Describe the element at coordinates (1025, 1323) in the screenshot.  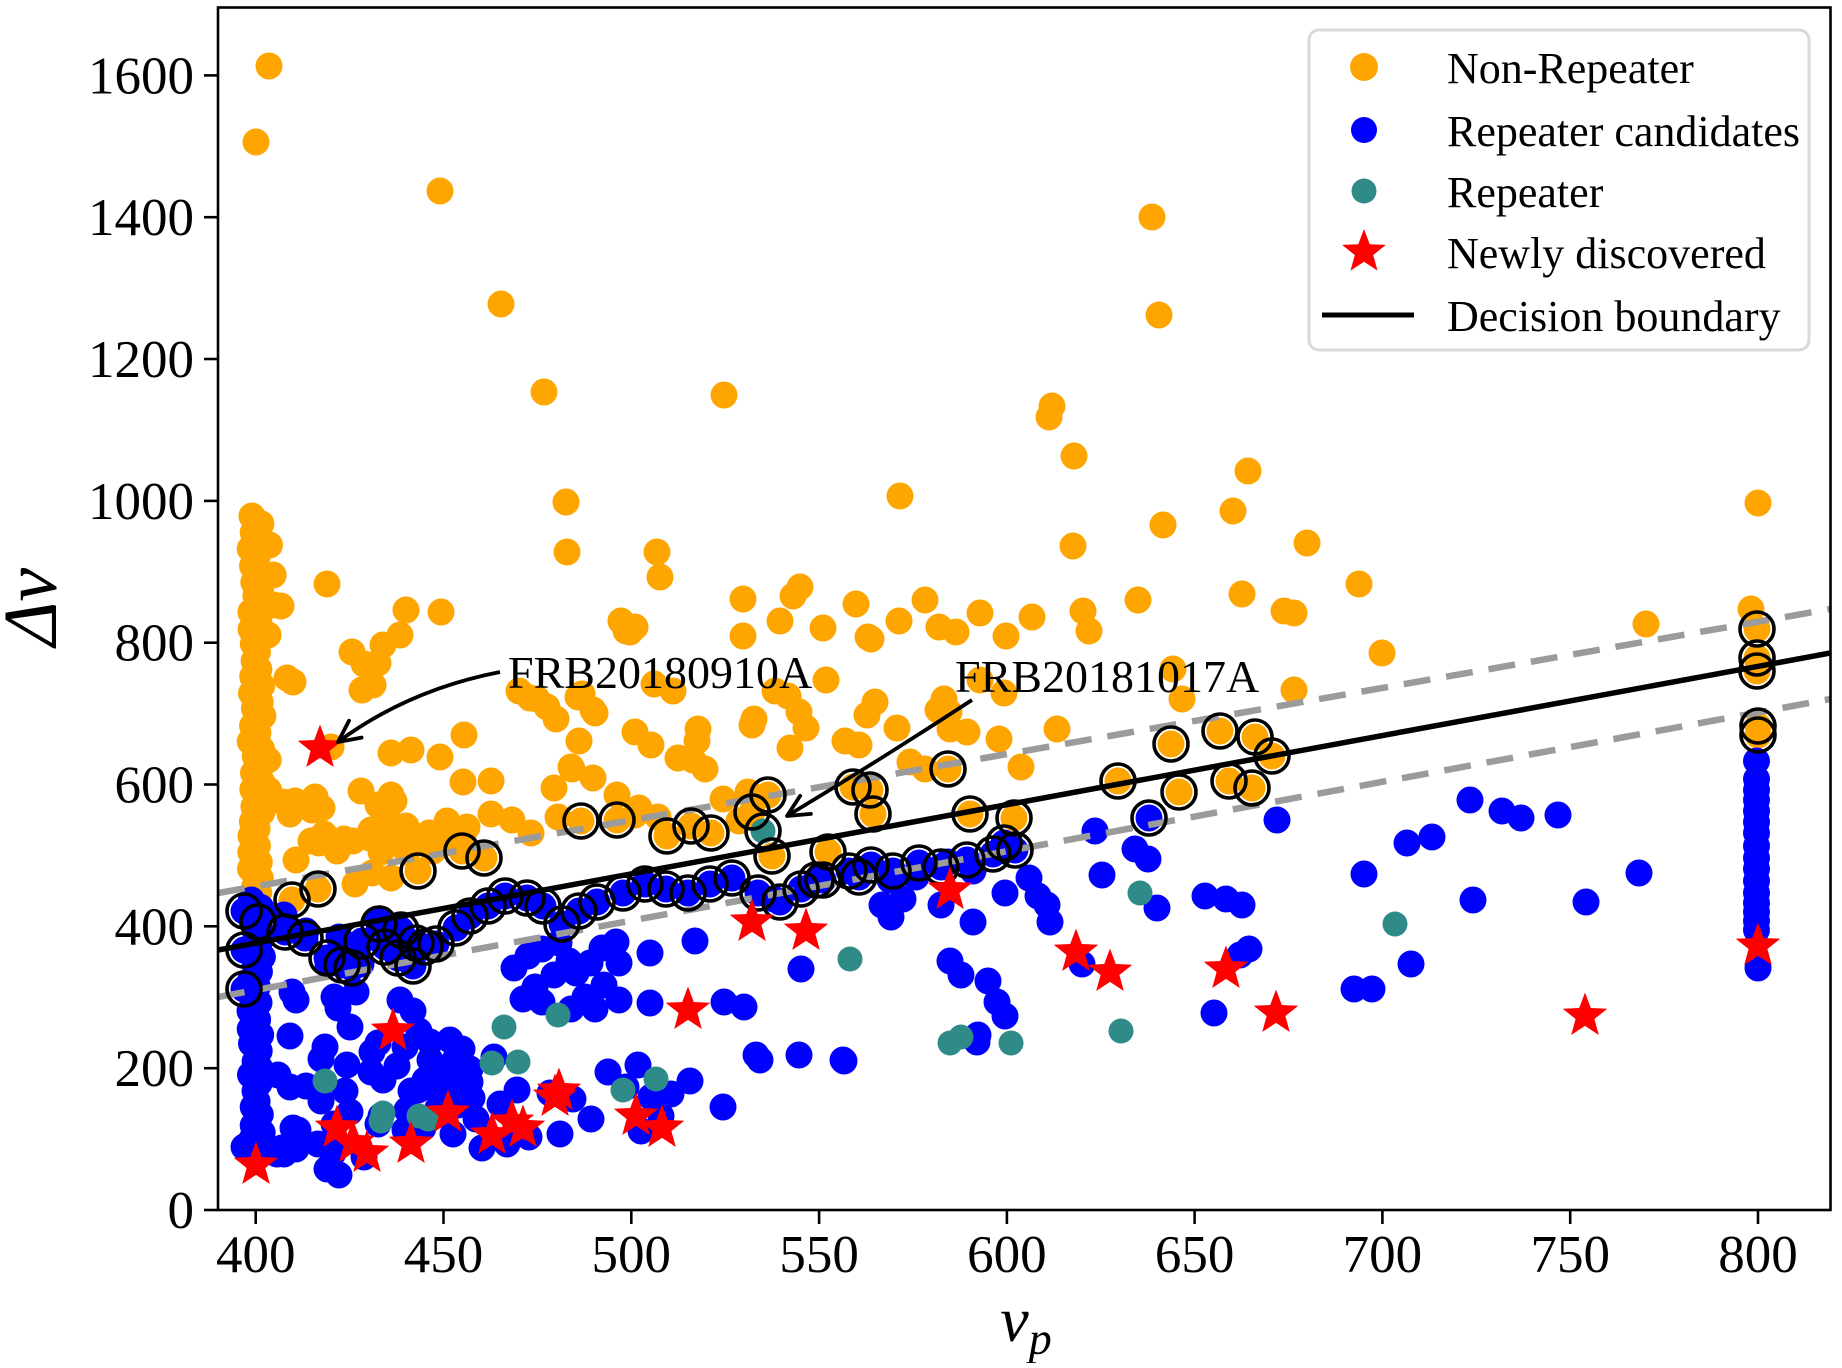
I see `svg-text: νp` at that location.